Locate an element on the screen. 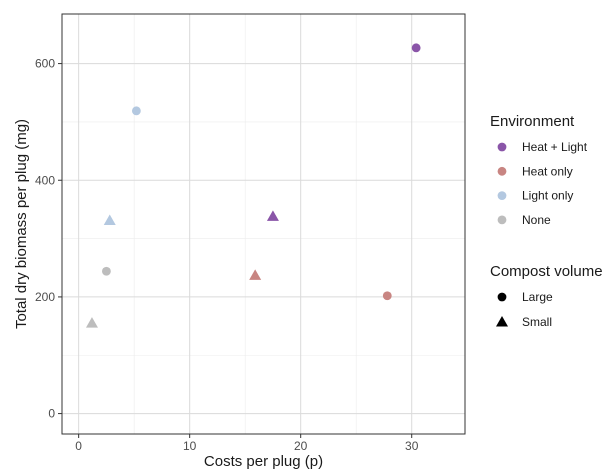 The height and width of the screenshot is (471, 606). legend-key-large is located at coordinates (502, 297).